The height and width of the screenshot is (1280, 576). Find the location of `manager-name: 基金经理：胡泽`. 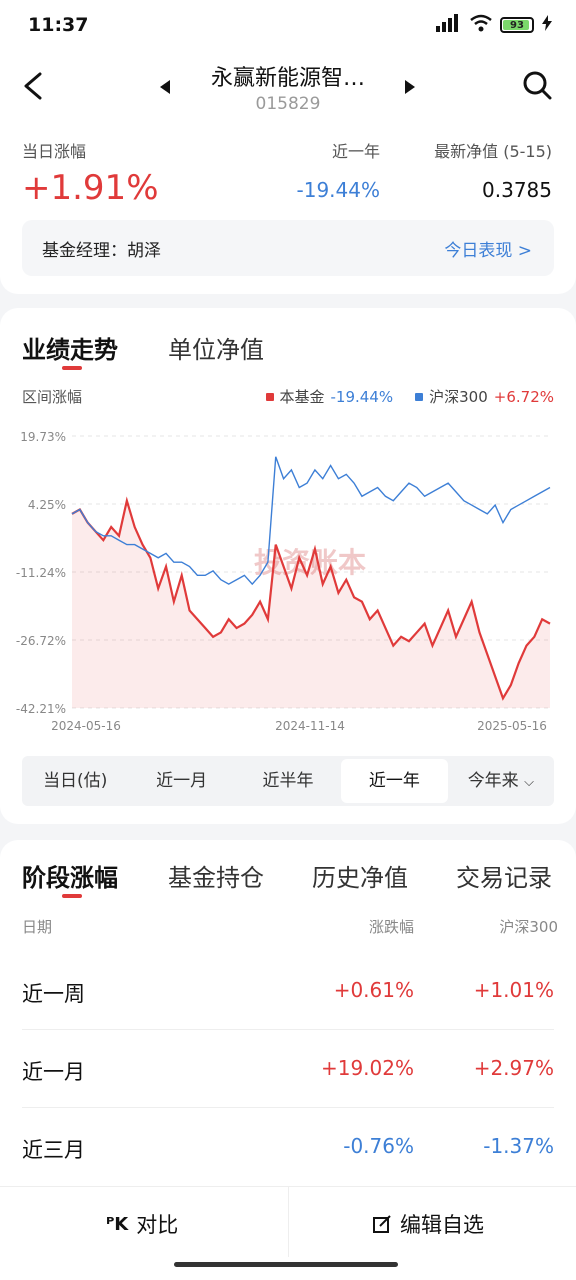

manager-name: 基金经理：胡泽 is located at coordinates (101, 251).